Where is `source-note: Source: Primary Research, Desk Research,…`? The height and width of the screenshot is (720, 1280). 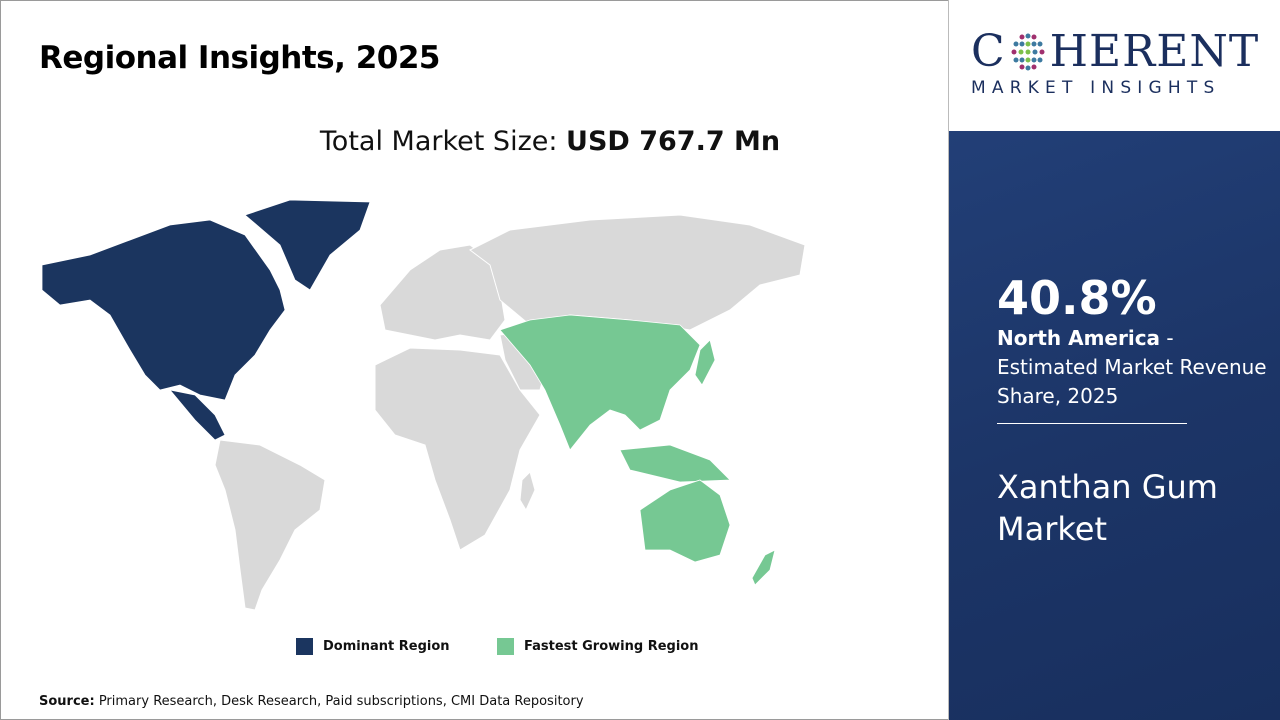
source-note: Source: Primary Research, Desk Research,… is located at coordinates (311, 701).